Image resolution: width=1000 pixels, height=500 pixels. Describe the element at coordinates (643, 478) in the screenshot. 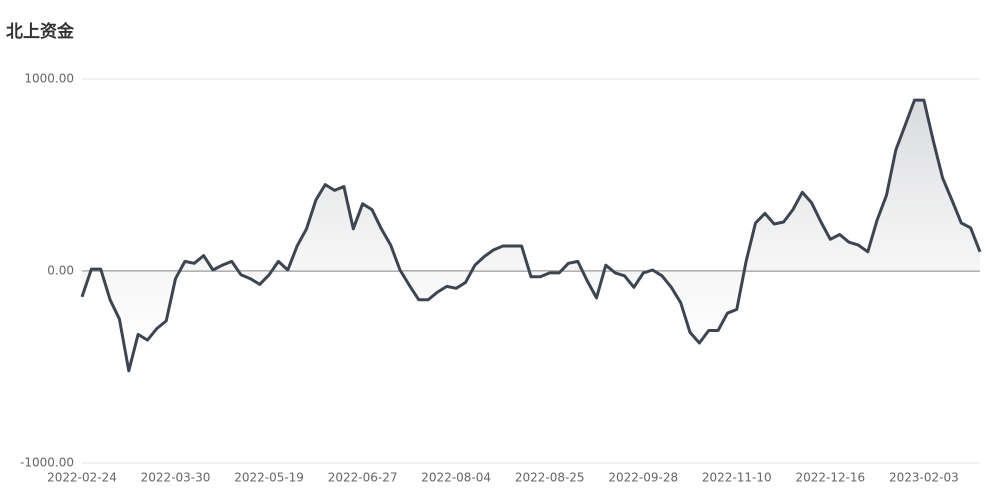

I see `x-tick-label: 2022-09-28` at that location.